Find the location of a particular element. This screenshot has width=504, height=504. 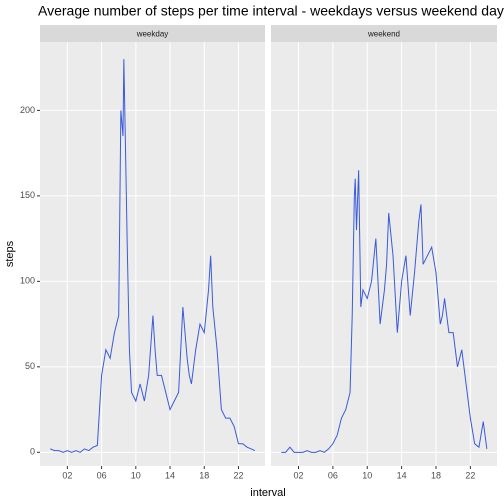

strip-label: weekday is located at coordinates (152, 34).